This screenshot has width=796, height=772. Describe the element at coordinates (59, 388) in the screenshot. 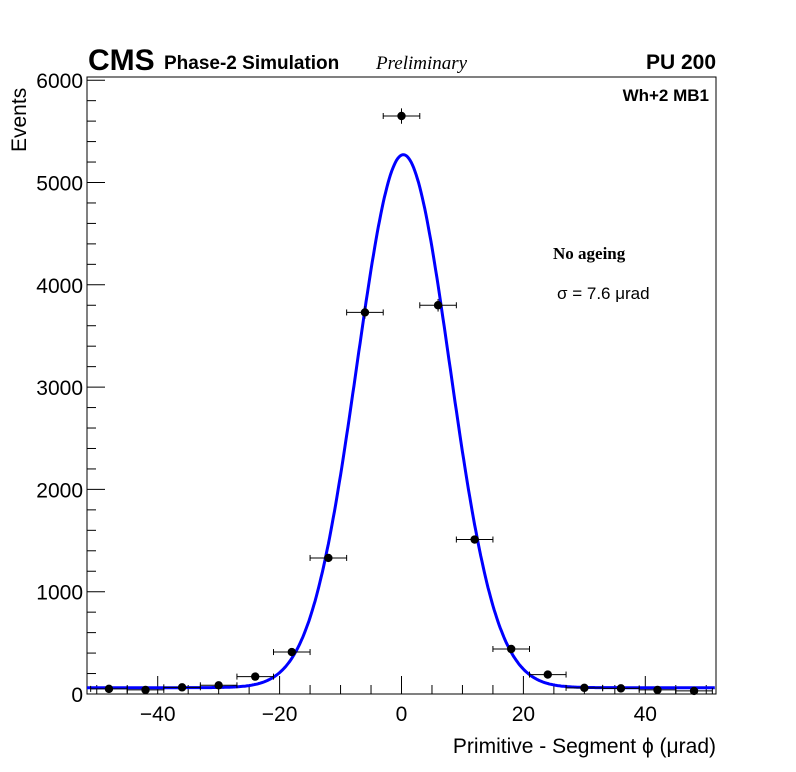

I see `y-tick-label: 3000` at that location.